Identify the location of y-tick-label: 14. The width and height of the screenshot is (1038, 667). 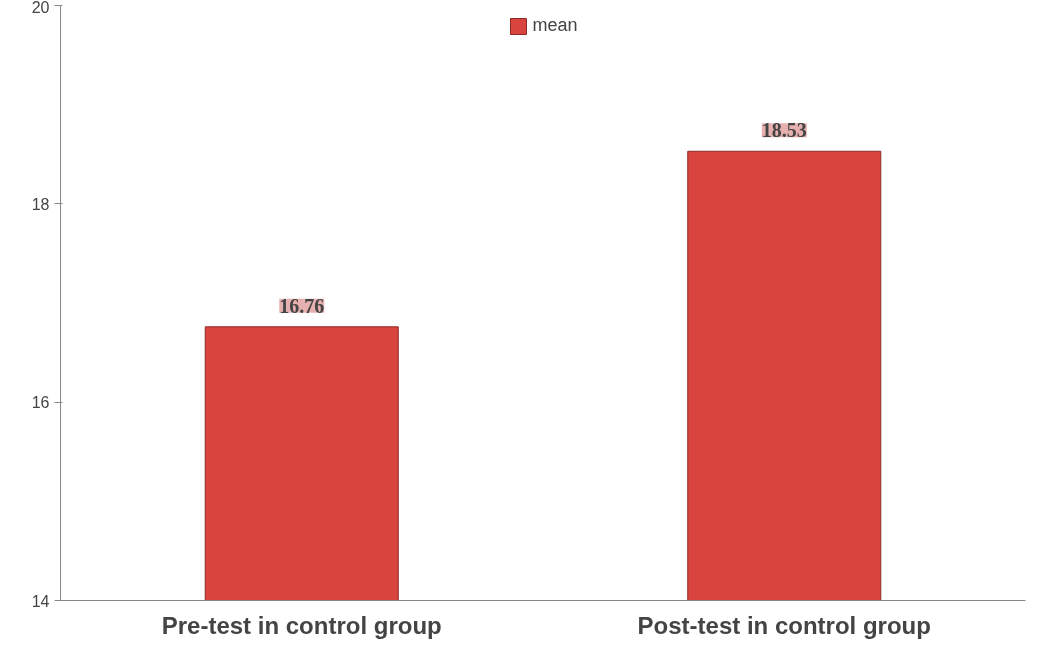
(40, 601).